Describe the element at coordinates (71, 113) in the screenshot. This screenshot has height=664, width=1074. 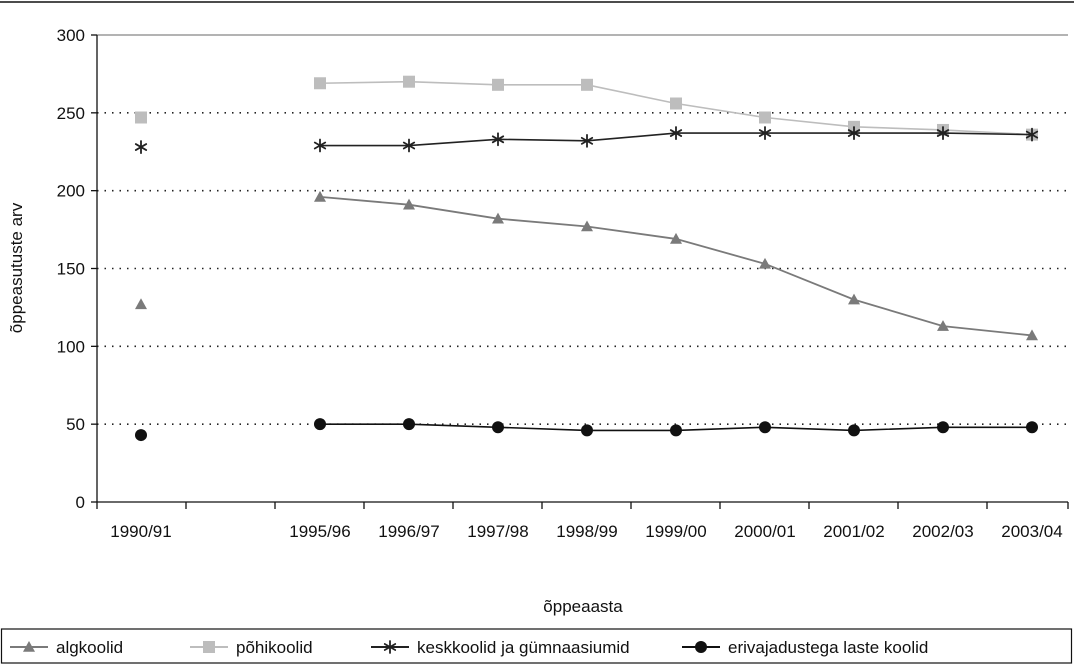
I see `y-tick-label: 250` at that location.